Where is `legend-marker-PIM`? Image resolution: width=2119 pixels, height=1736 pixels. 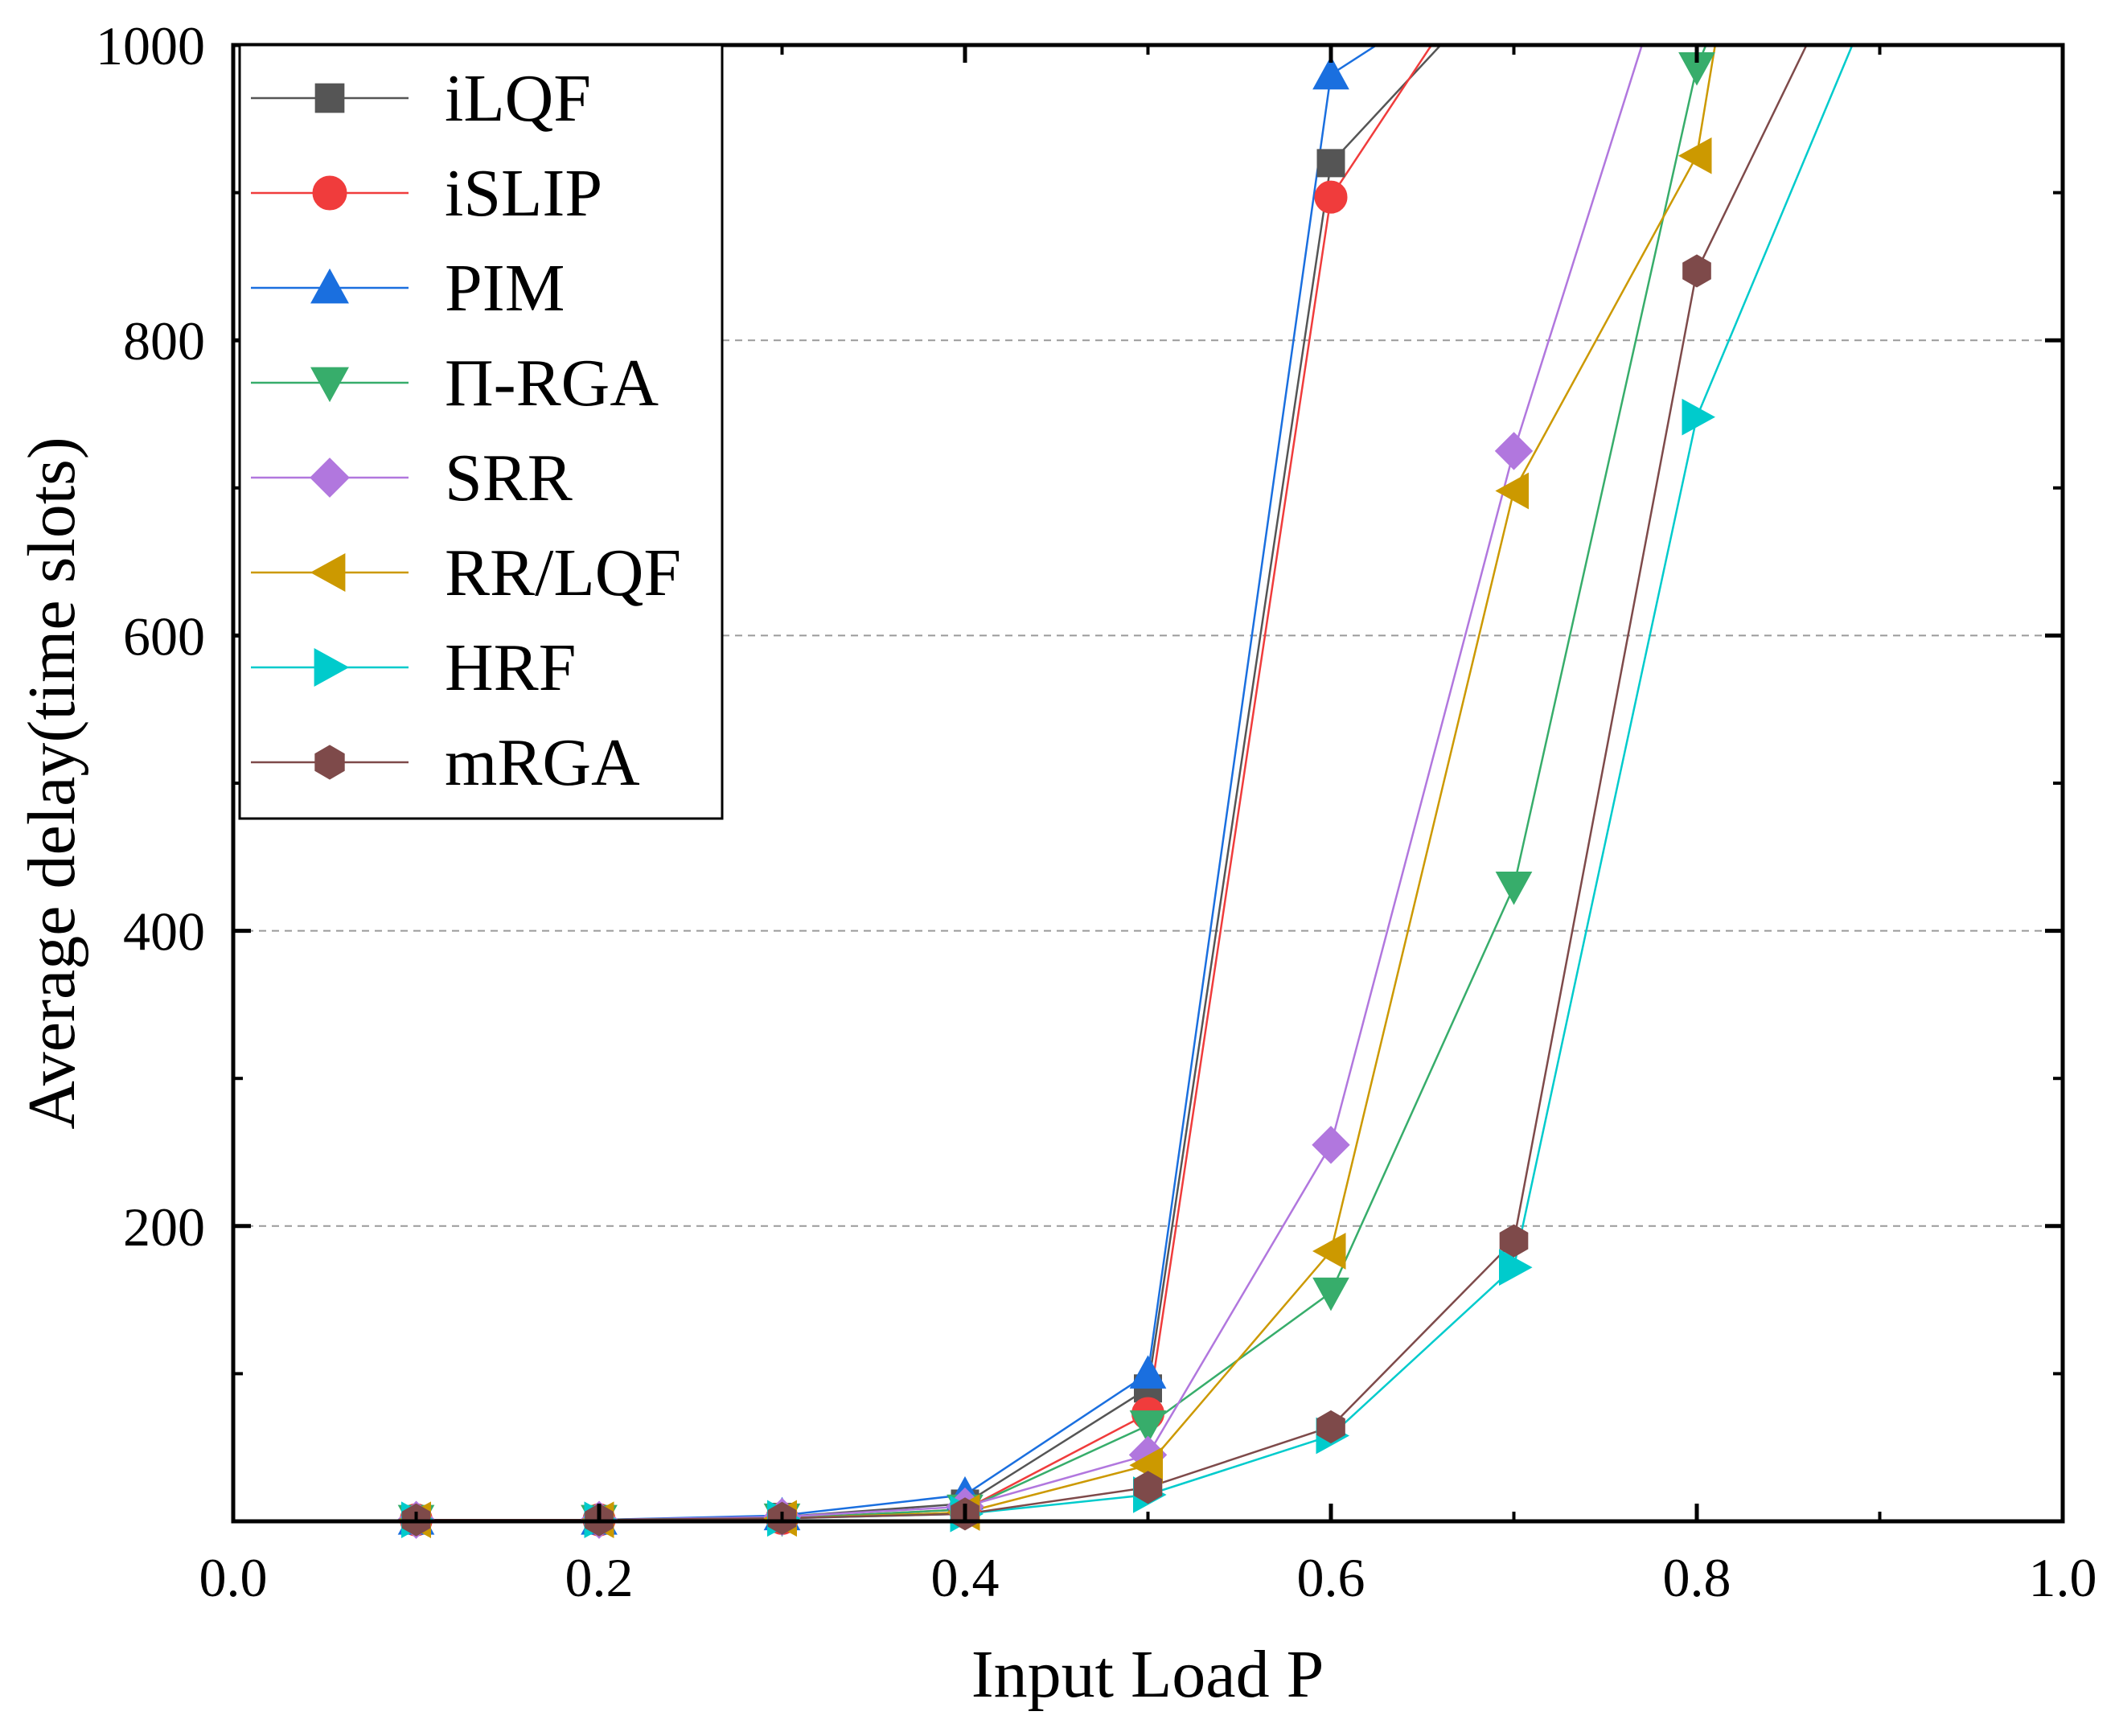
legend-marker-PIM is located at coordinates (329, 286).